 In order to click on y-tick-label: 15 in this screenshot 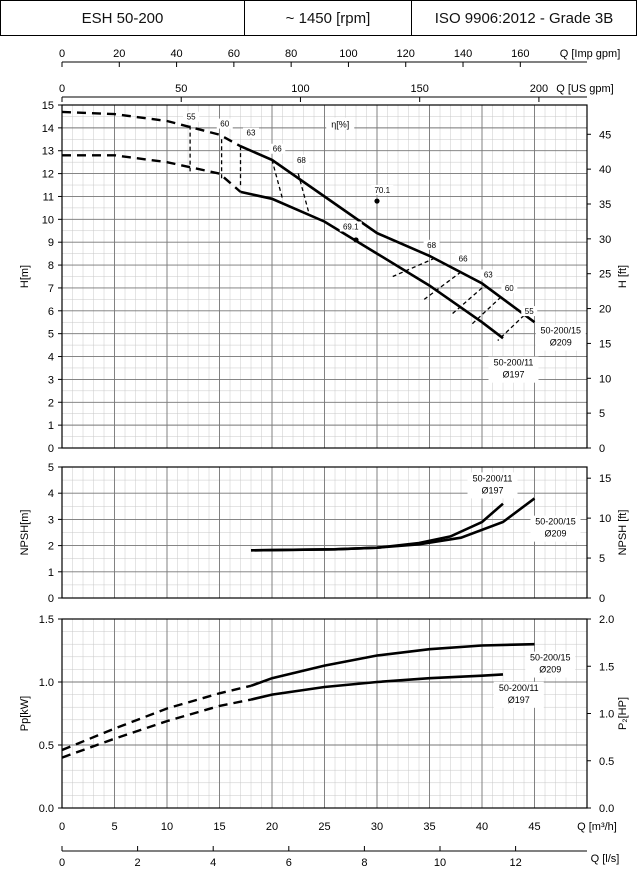, I will do `click(48, 106)`.